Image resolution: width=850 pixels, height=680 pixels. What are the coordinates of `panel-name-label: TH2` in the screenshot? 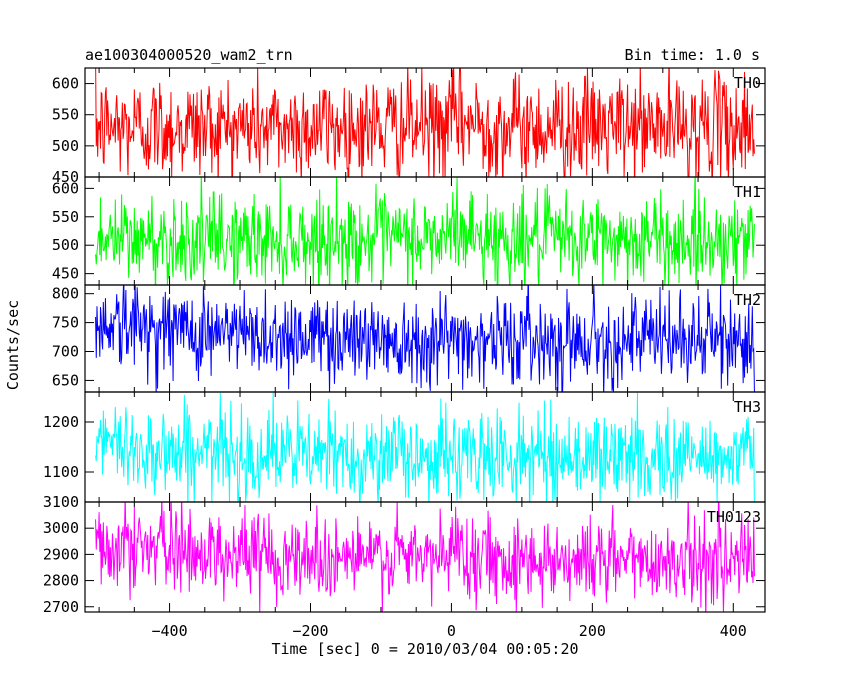 It's located at (747, 300).